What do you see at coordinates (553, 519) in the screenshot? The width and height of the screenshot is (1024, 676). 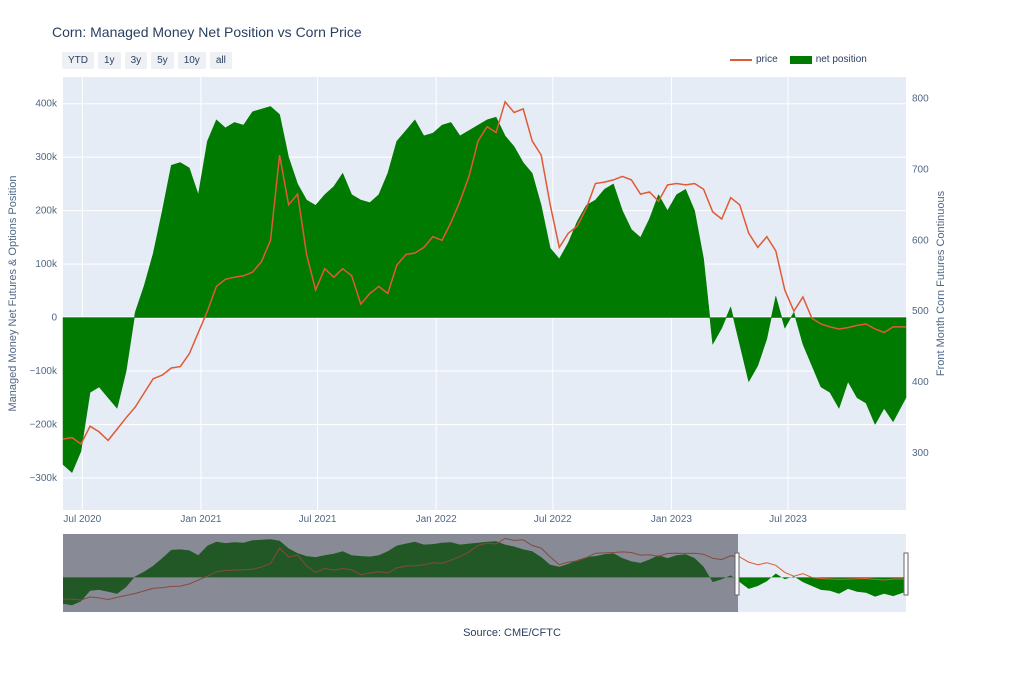 I see `x-tick-label: Jul 2022` at bounding box center [553, 519].